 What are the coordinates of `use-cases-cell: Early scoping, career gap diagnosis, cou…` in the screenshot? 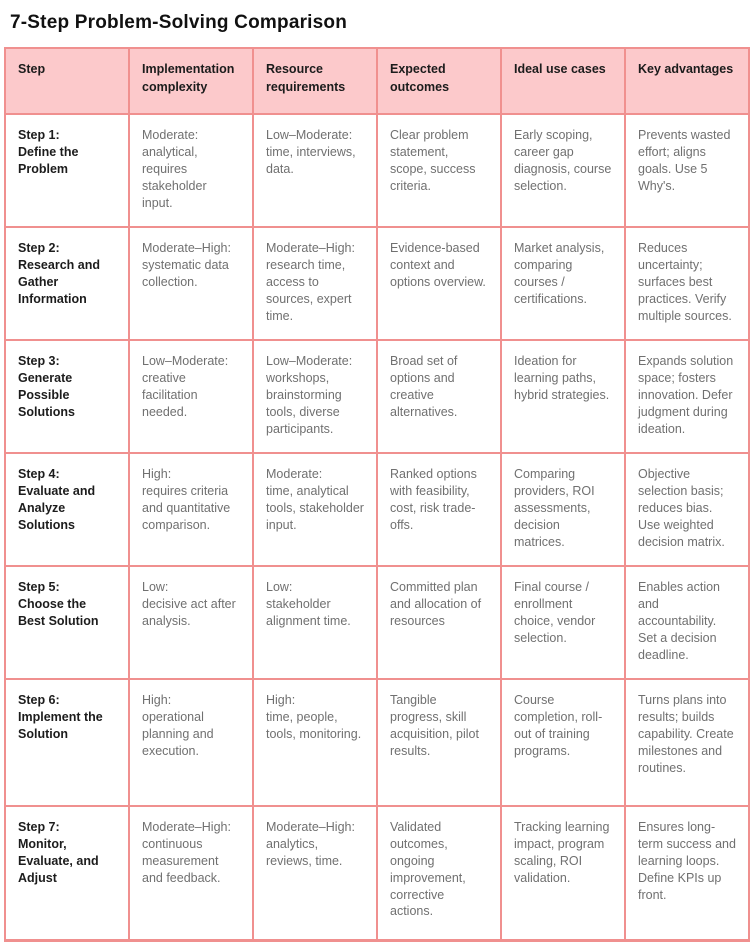 It's located at (563, 170).